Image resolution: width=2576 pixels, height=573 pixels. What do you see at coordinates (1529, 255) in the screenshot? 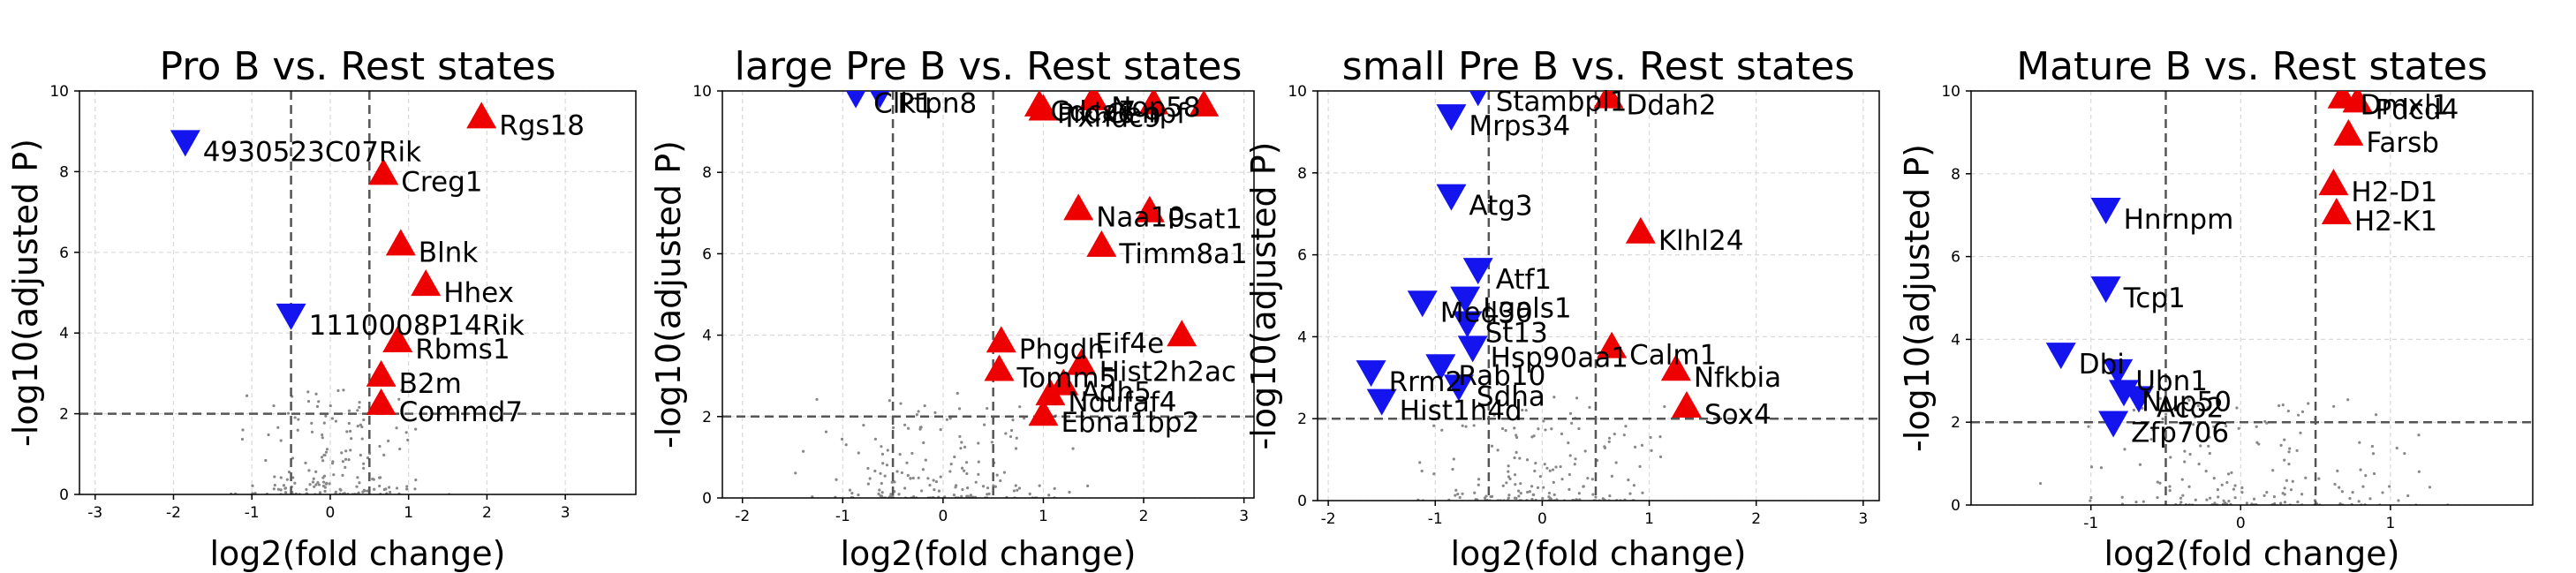
I see `gene-markers` at bounding box center [1529, 255].